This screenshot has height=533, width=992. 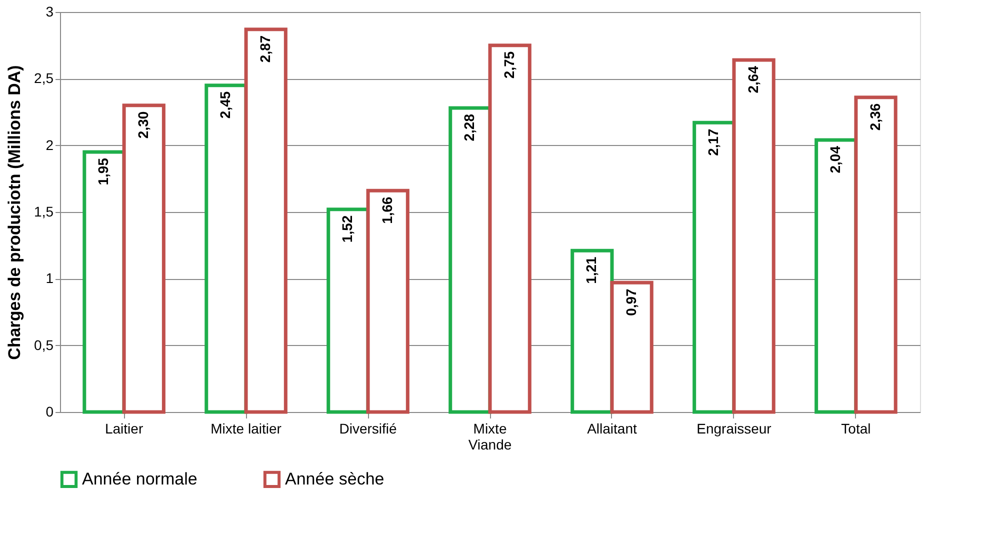 What do you see at coordinates (50, 144) in the screenshot?
I see `y-tick-label: 2` at bounding box center [50, 144].